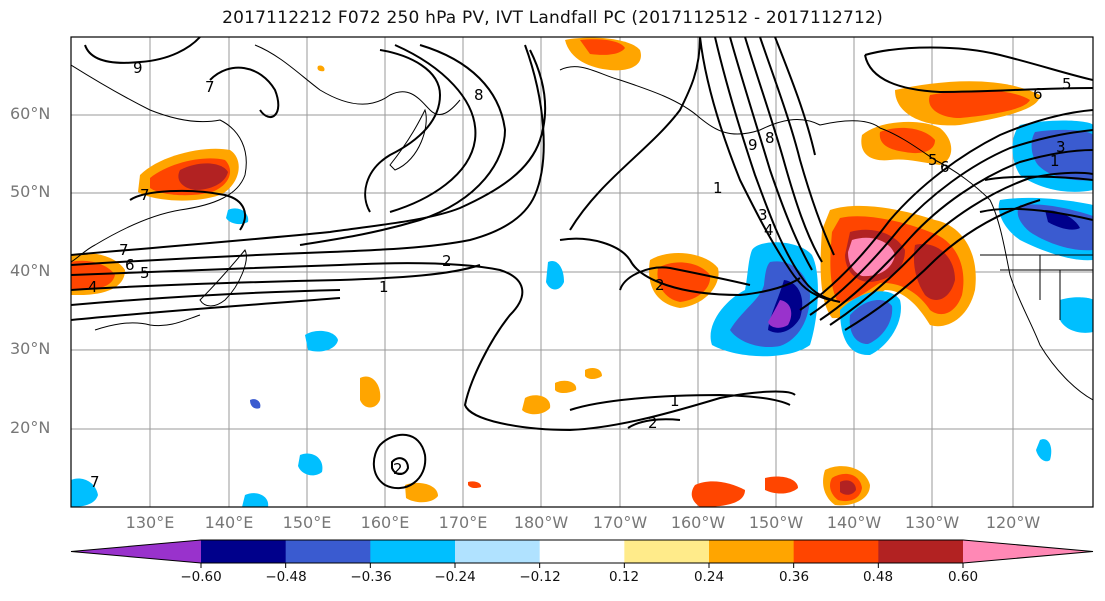  Describe the element at coordinates (30, 113) in the screenshot. I see `lat-label: 60°N` at that location.